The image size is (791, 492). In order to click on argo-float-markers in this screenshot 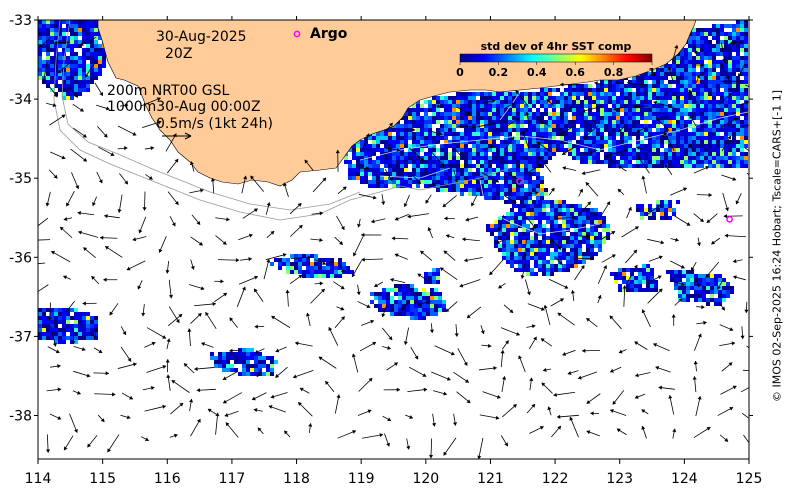, I will do `click(624, 200)`.